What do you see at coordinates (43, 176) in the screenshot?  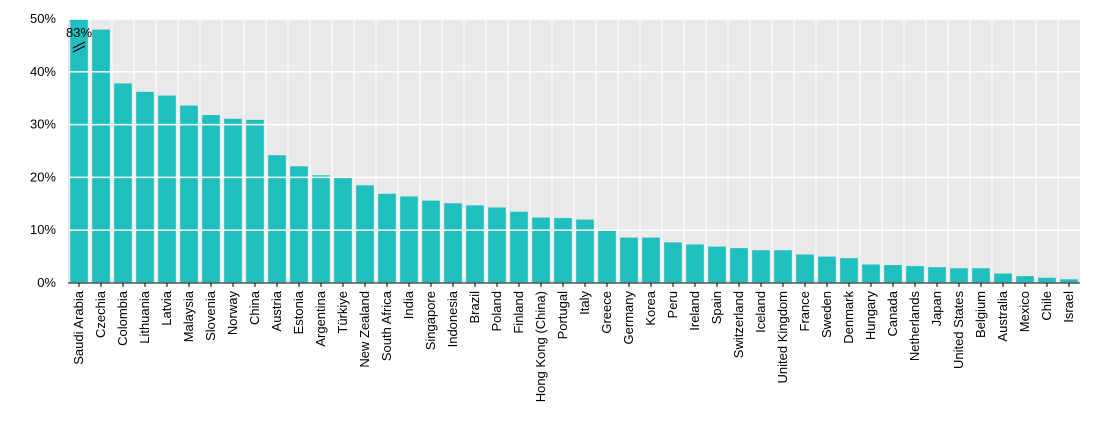 I see `y-tick-label: 20%` at bounding box center [43, 176].